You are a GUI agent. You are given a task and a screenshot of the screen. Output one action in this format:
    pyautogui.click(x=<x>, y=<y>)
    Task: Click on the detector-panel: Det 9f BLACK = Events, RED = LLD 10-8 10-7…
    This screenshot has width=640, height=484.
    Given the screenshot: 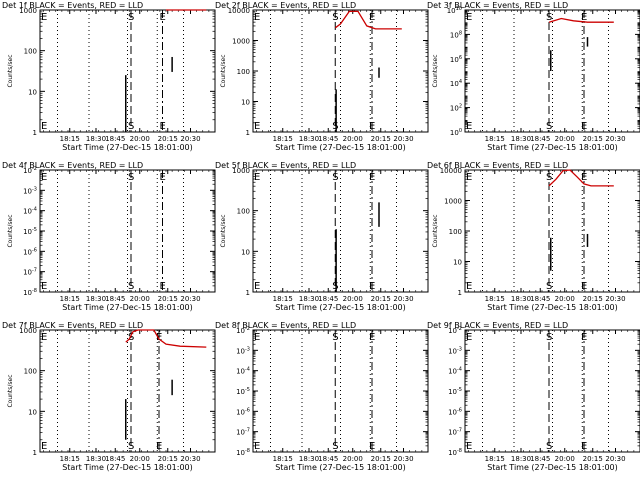 What is the action you would take?
    pyautogui.click(x=533, y=396)
    